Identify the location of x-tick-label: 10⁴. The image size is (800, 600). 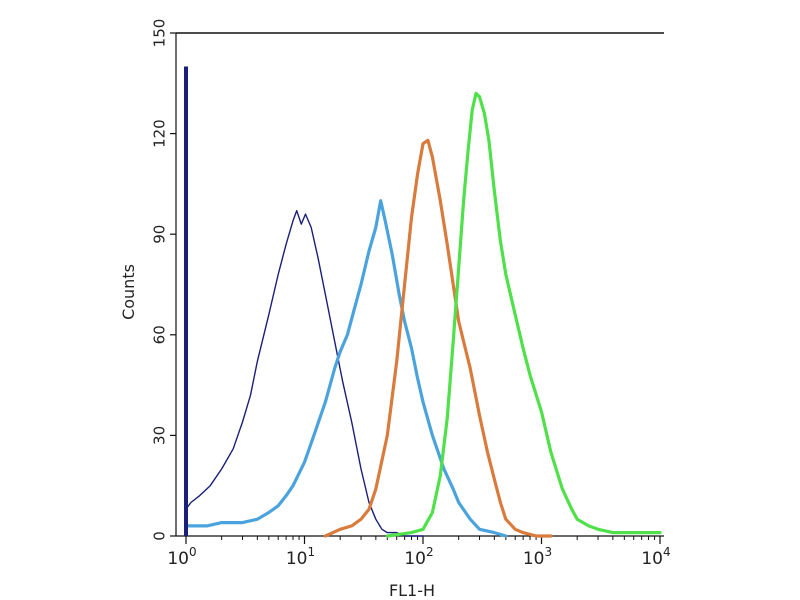
(655, 557).